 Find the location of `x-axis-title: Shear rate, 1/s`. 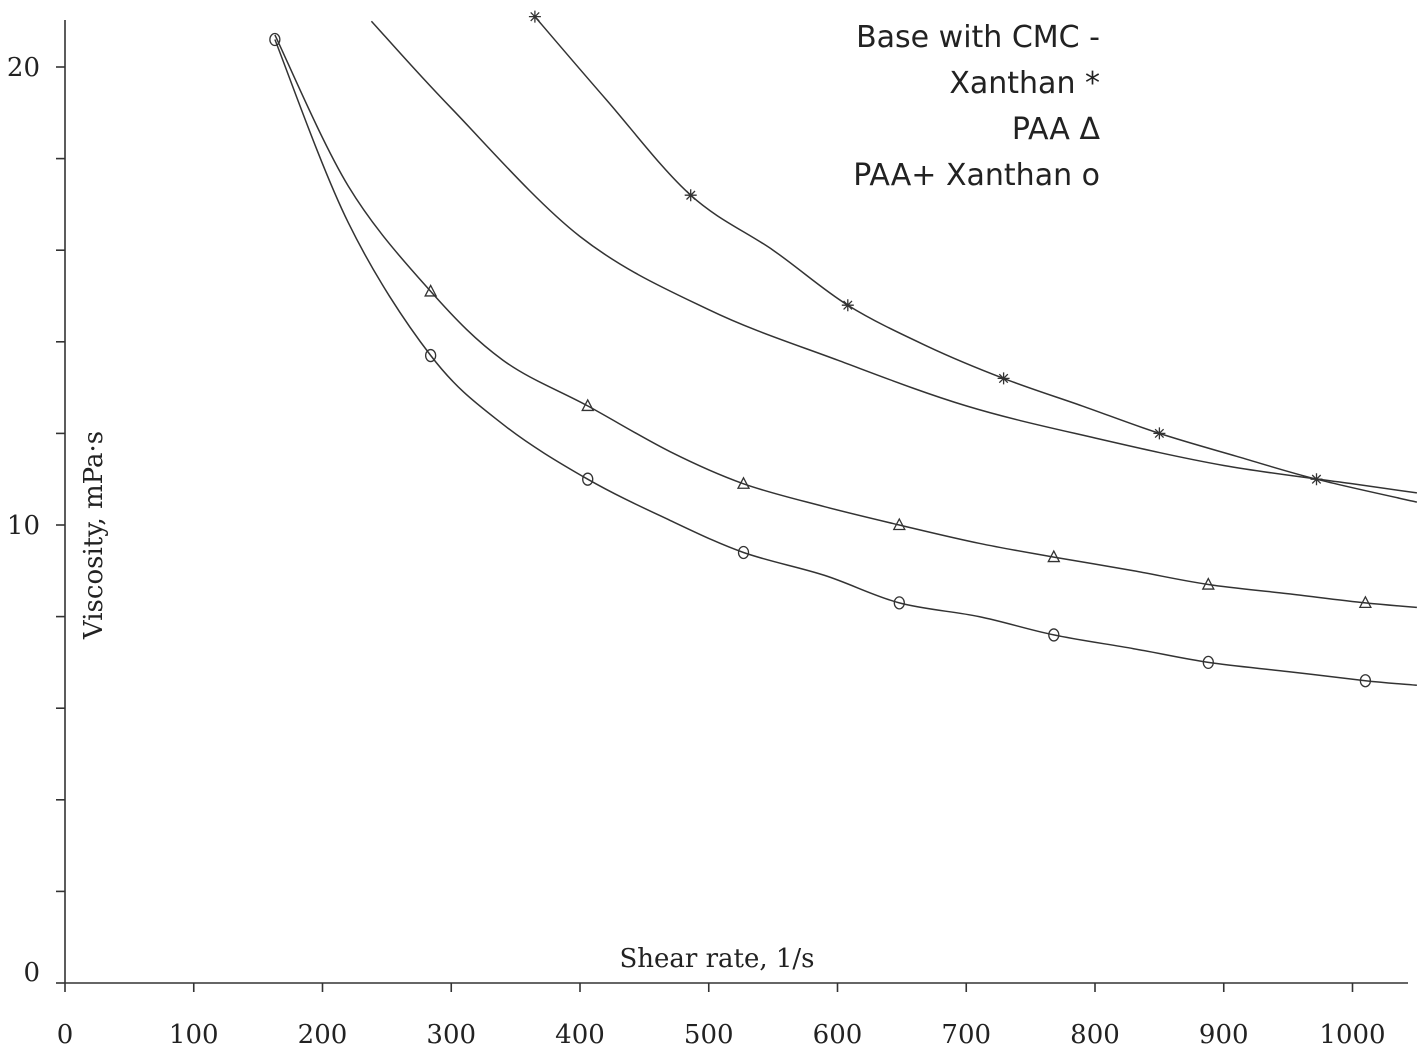

x-axis-title: Shear rate, 1/s is located at coordinates (716, 959).